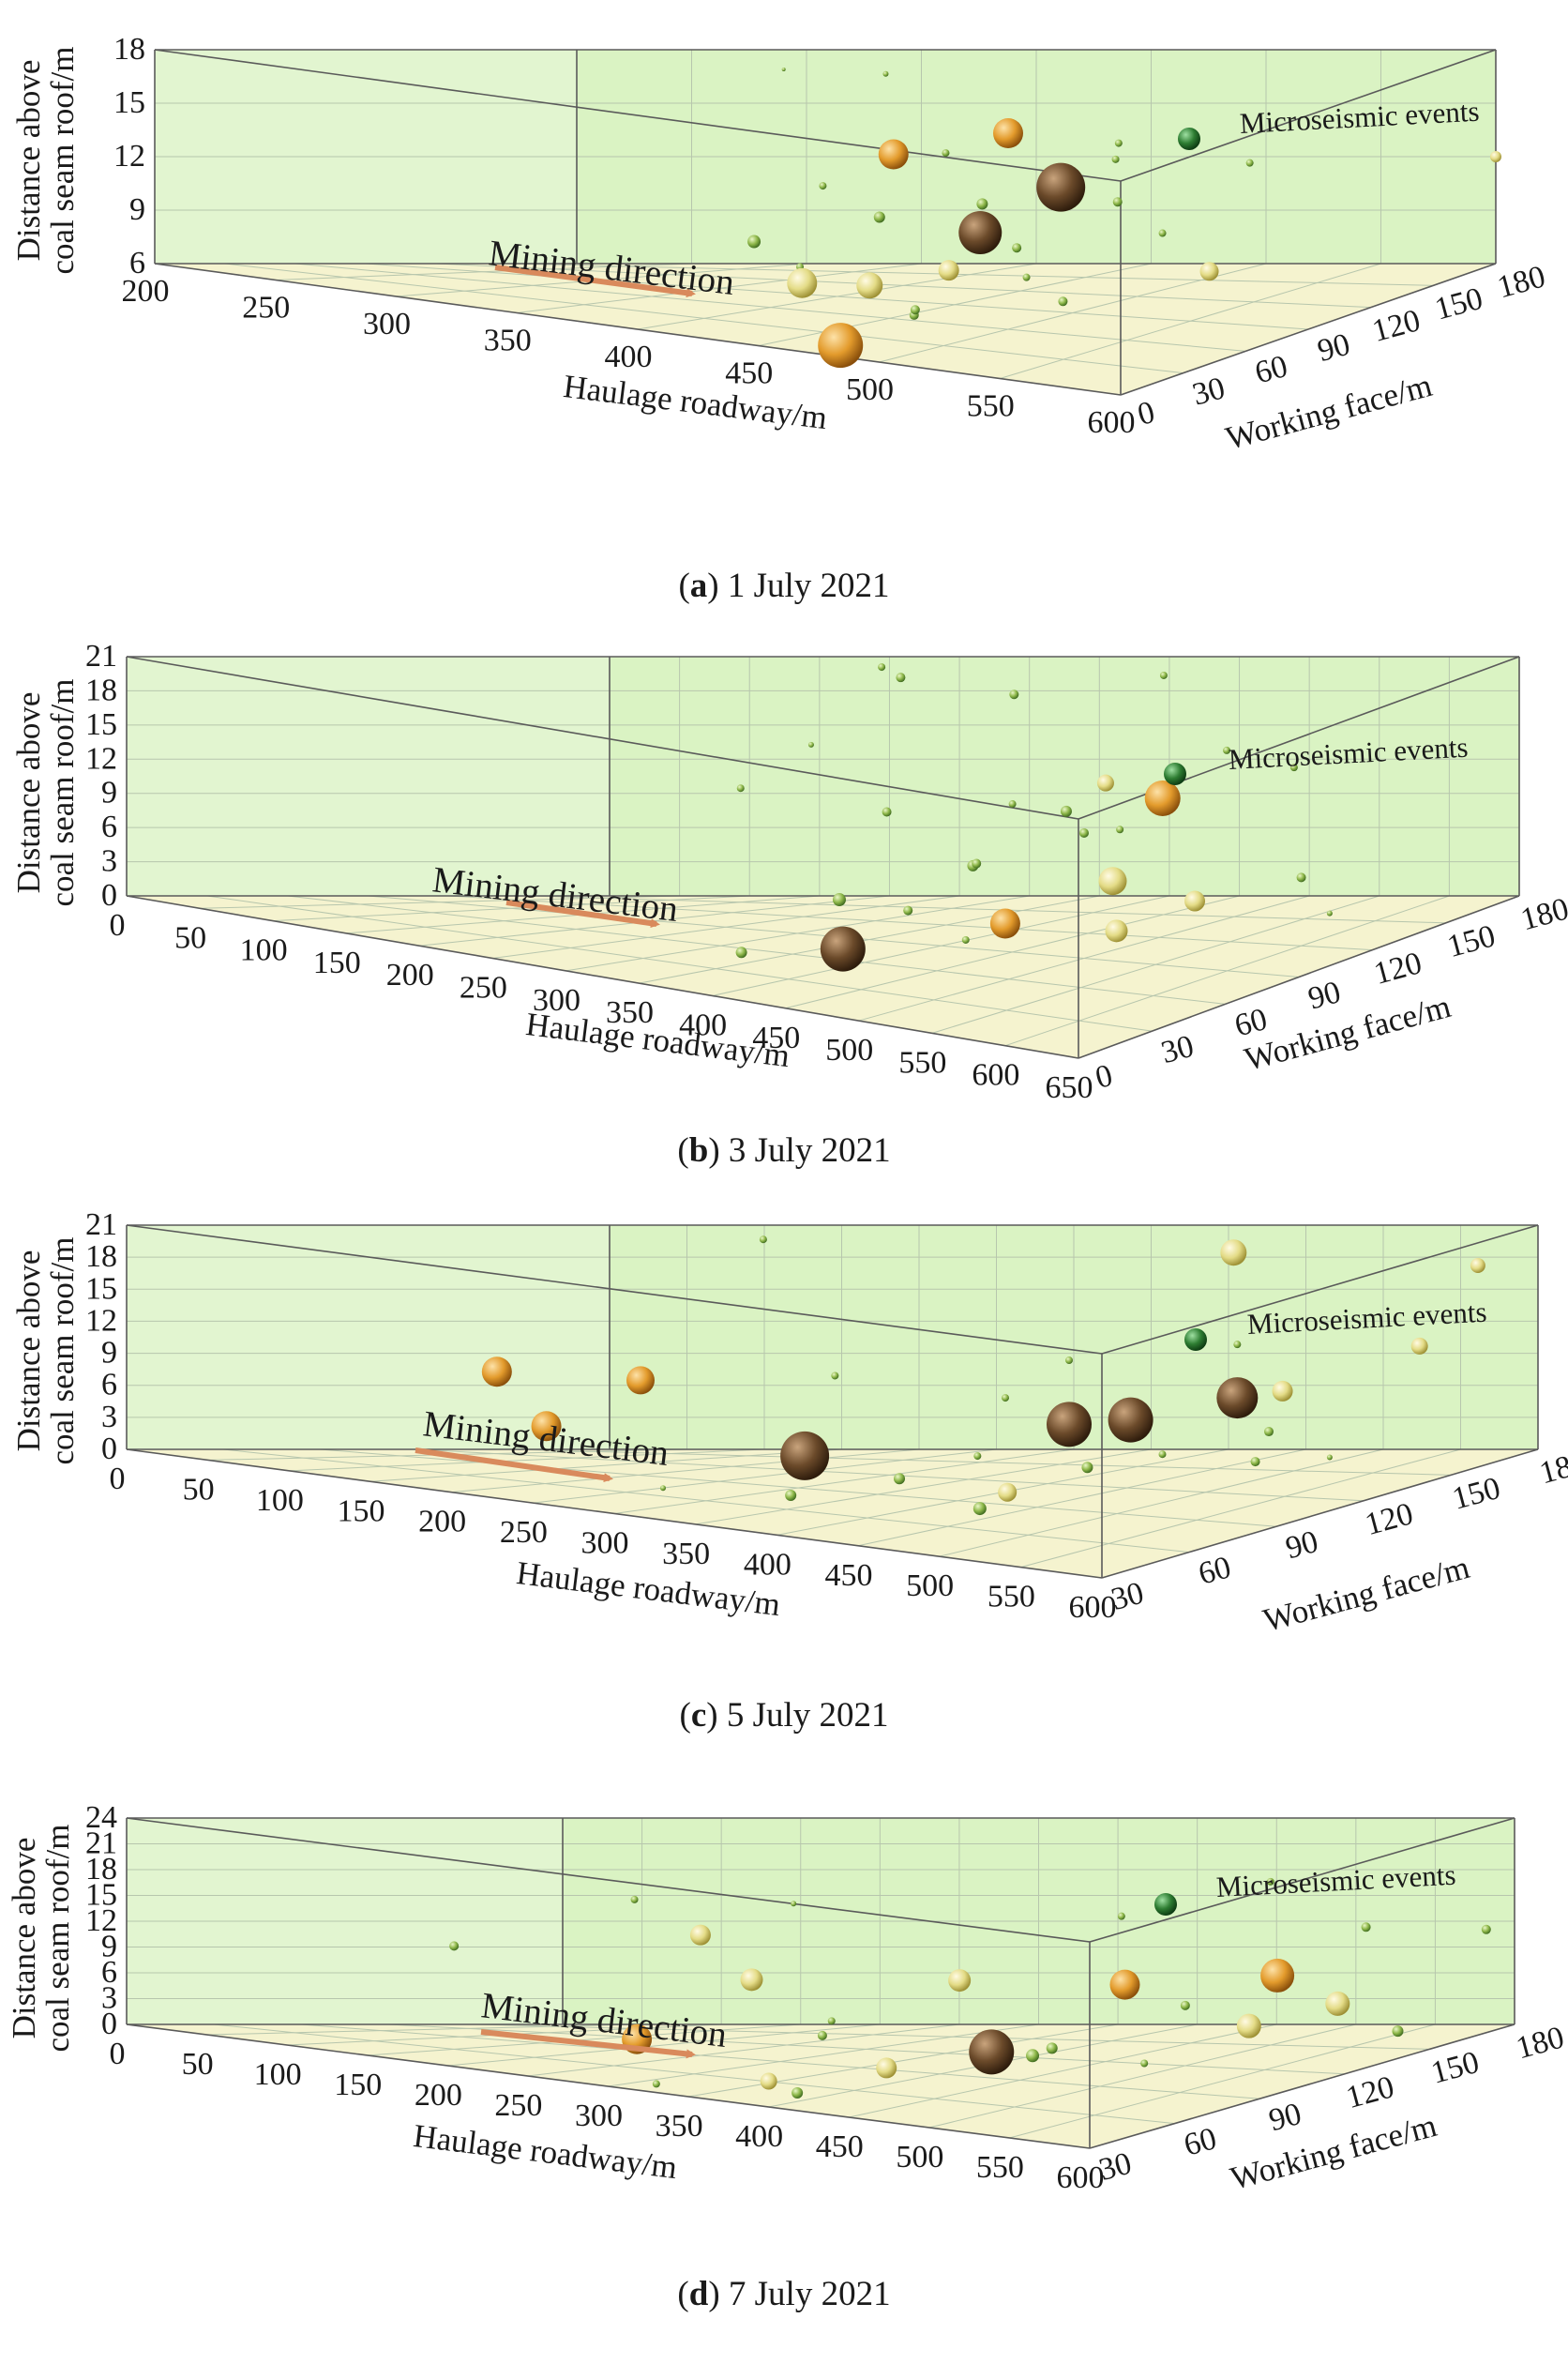 The image size is (1568, 2364). Describe the element at coordinates (190, 937) in the screenshot. I see `x-tick-label: 50` at that location.